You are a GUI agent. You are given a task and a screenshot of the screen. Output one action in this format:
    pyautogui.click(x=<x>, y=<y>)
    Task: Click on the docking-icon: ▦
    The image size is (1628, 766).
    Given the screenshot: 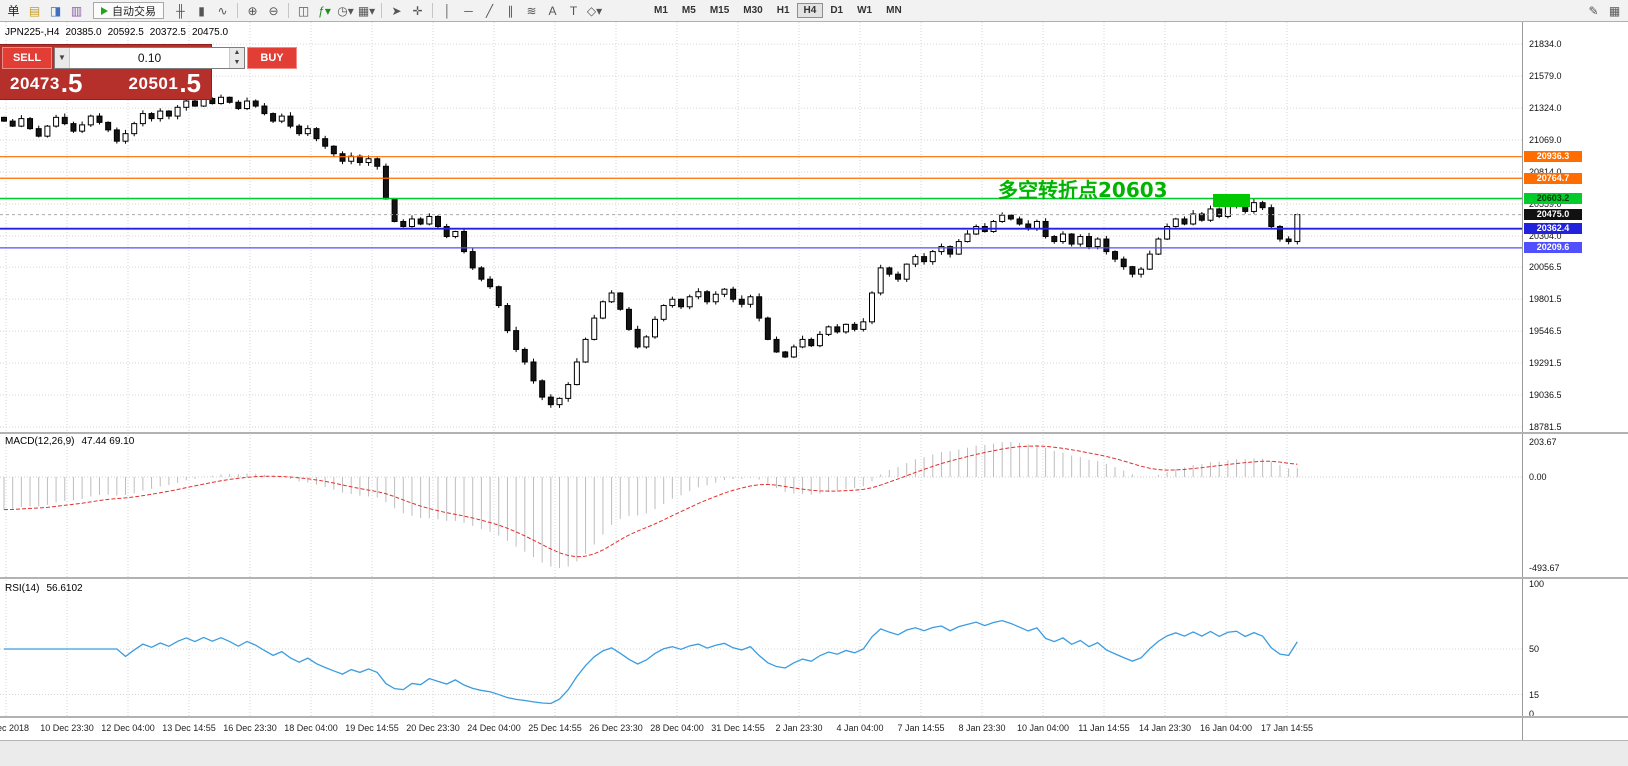 What is the action you would take?
    pyautogui.click(x=1614, y=10)
    